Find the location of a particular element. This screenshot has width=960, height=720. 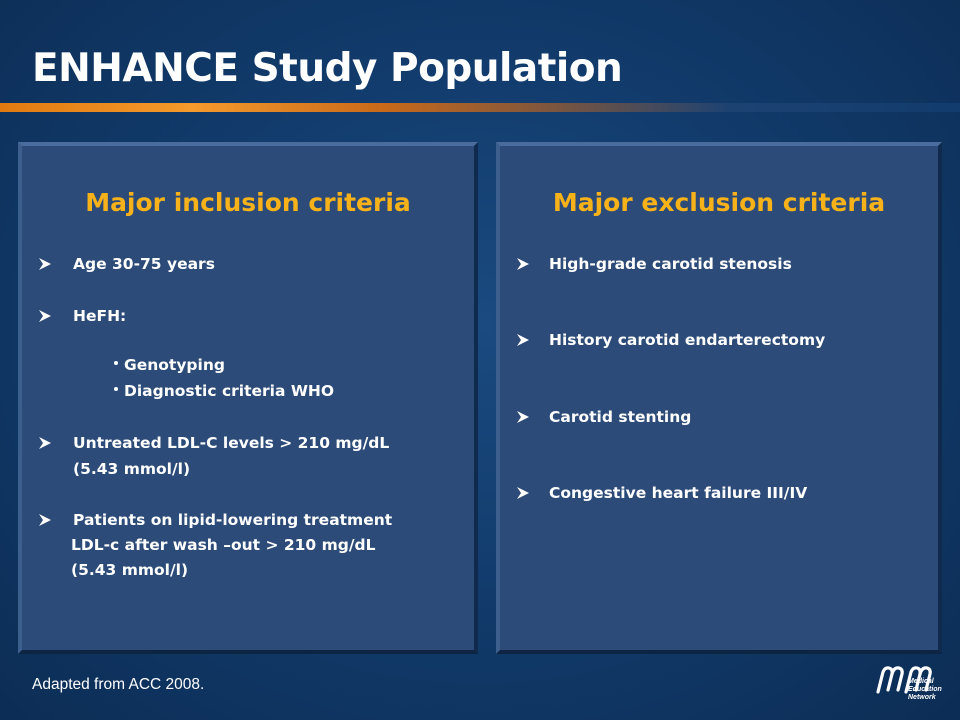

medical-education-network-logo: mmn is located at coordinates (904, 680).